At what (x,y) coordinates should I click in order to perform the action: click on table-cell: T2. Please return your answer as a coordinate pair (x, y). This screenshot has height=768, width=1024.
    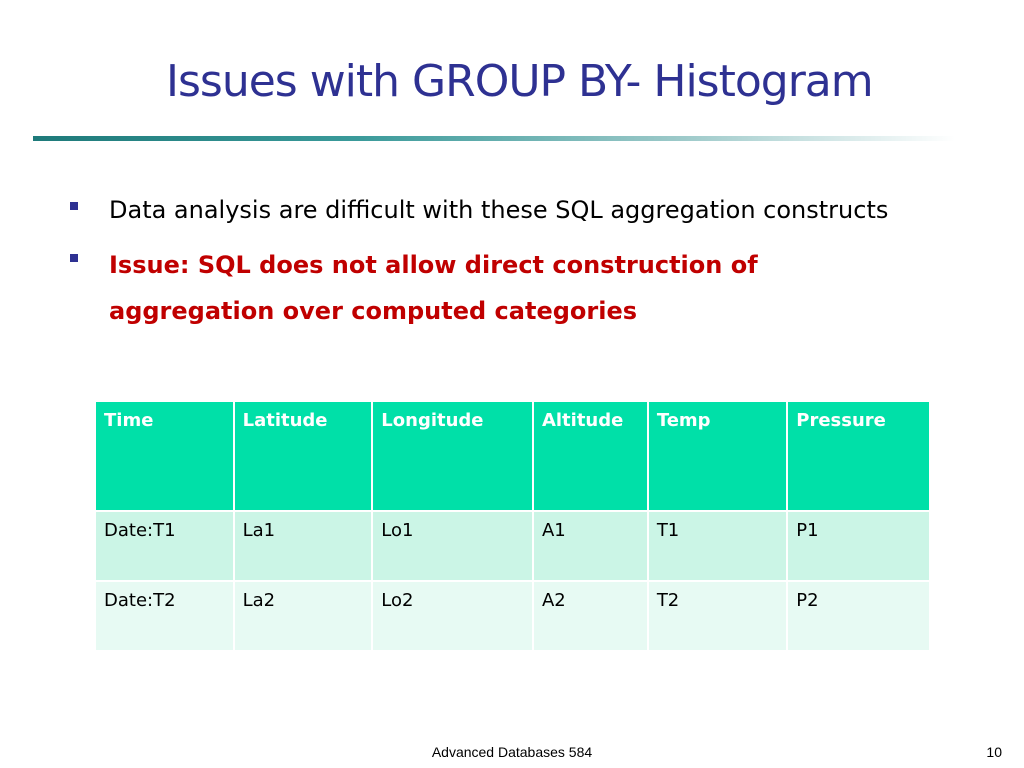
    Looking at the image, I should click on (717, 616).